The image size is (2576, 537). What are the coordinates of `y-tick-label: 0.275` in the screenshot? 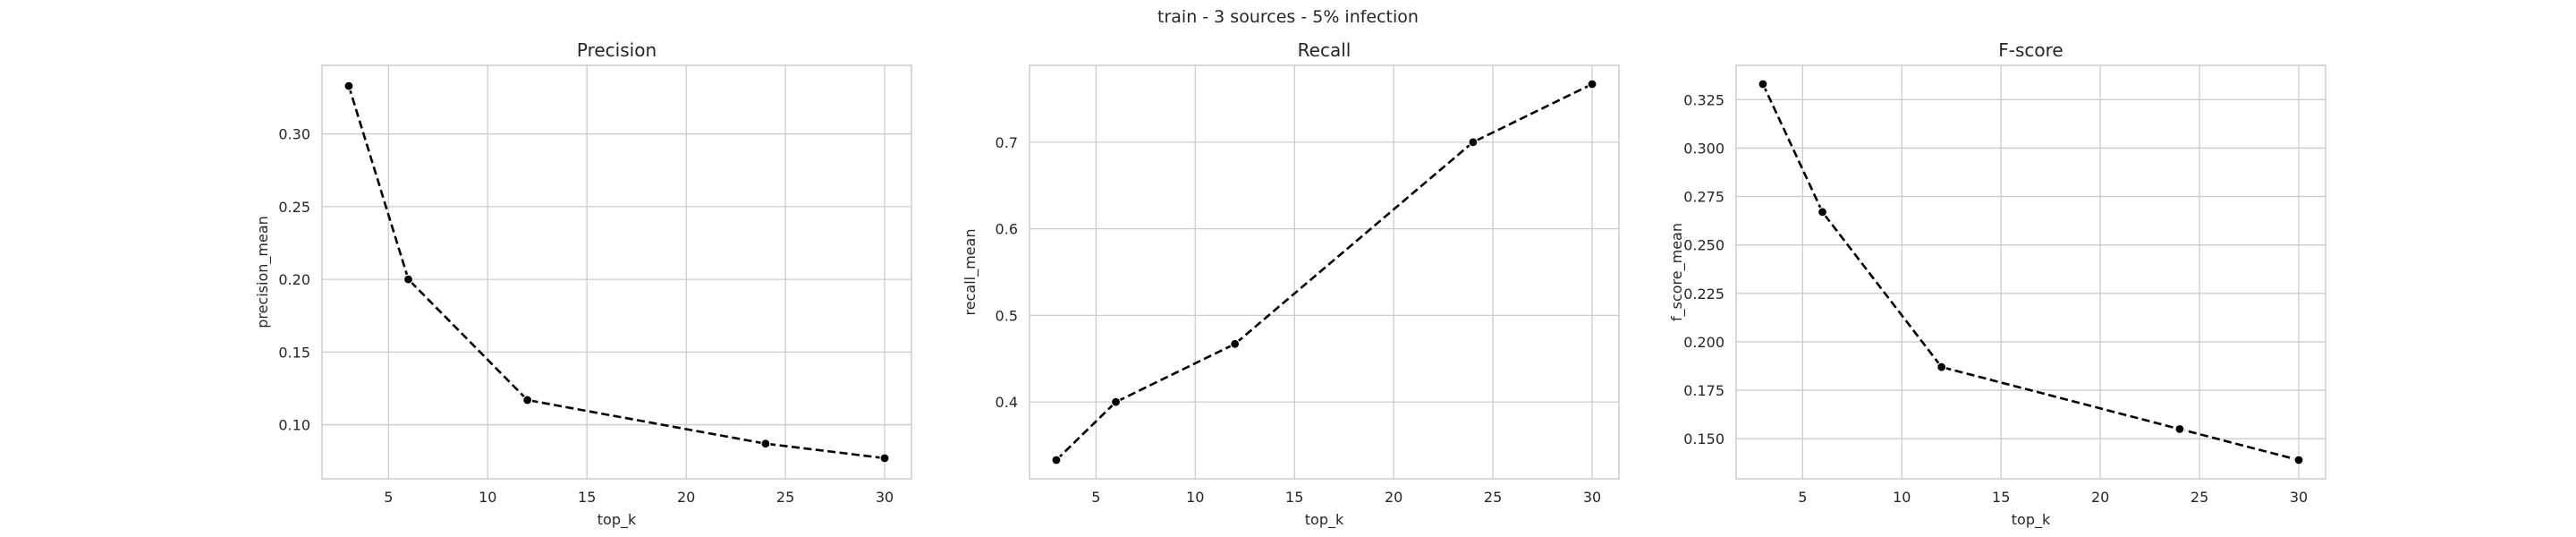 It's located at (1703, 197).